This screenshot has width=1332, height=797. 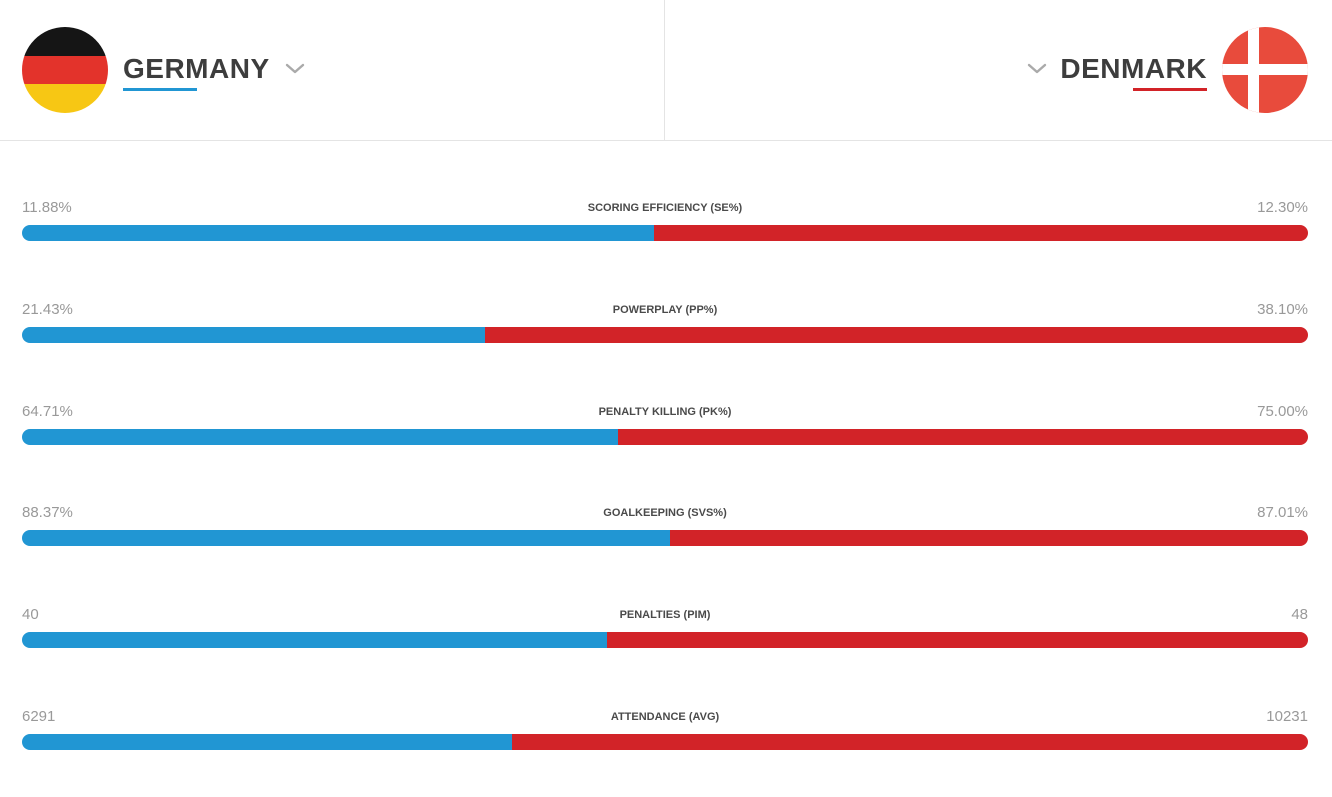 What do you see at coordinates (1253, 70) in the screenshot?
I see `flag-cross-vertical` at bounding box center [1253, 70].